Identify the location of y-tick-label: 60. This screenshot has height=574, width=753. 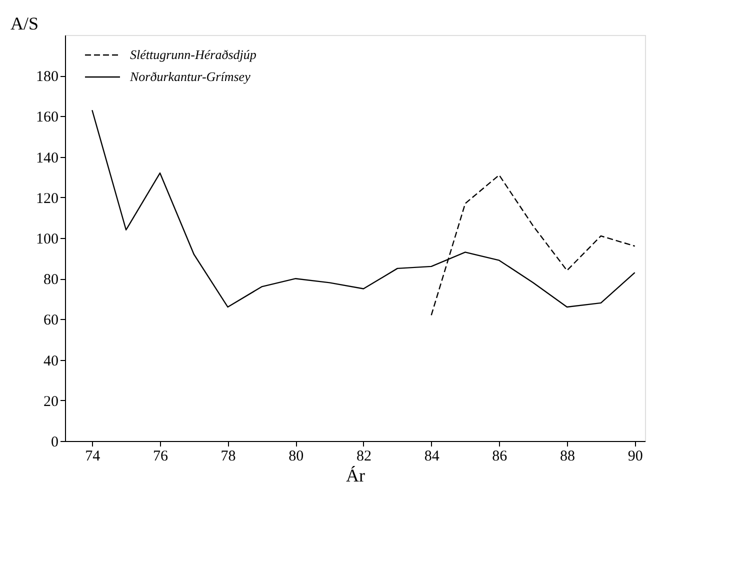
(51, 320).